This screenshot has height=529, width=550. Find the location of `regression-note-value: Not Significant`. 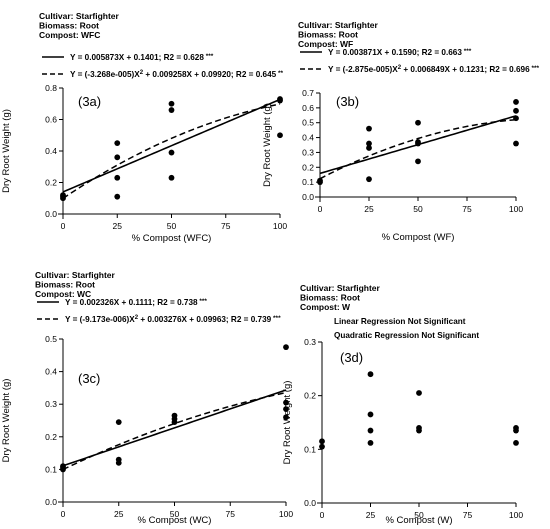

regression-note-value: Not Significant is located at coordinates (450, 335).